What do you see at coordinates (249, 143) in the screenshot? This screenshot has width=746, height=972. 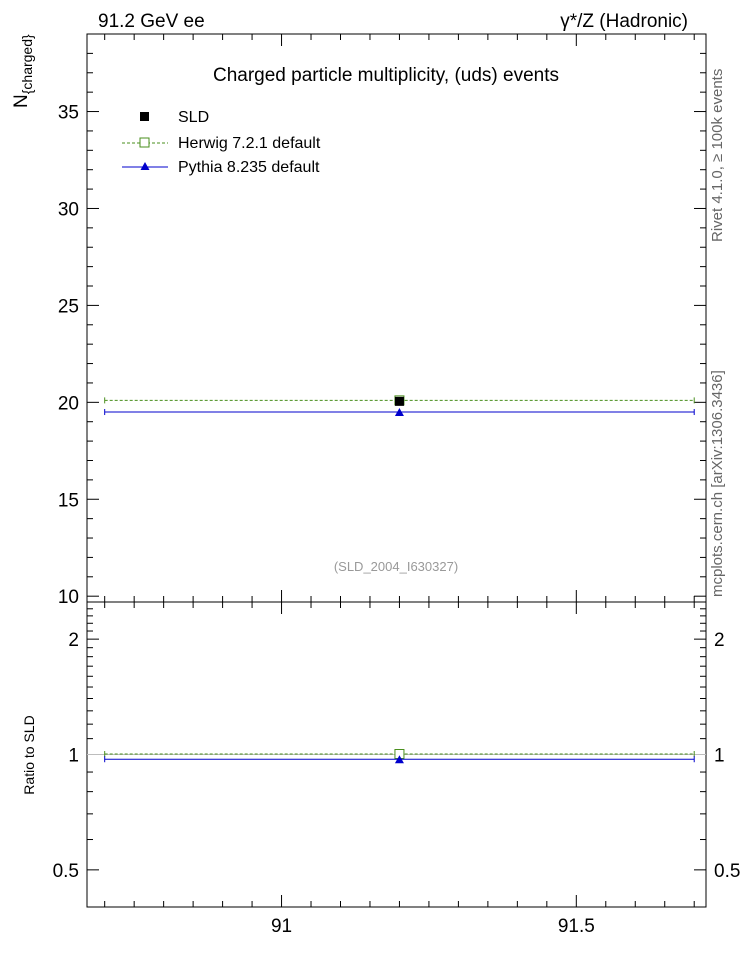 I see `legend-label-herwig: Herwig 7.2.1 default` at bounding box center [249, 143].